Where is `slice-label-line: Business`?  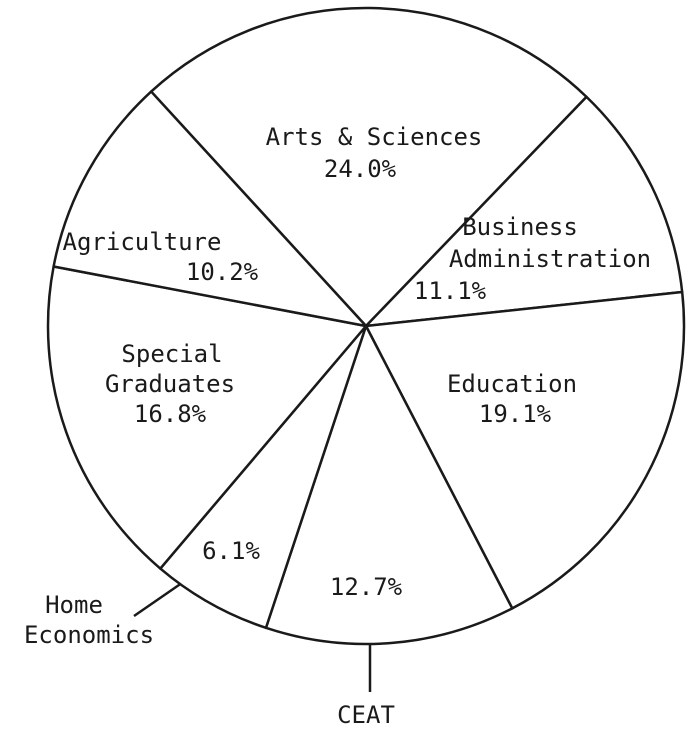 slice-label-line: Business is located at coordinates (520, 227).